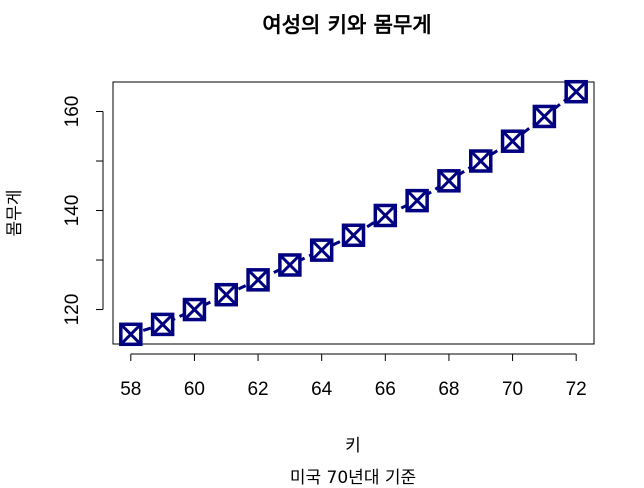 Image resolution: width=644 pixels, height=488 pixels. Describe the element at coordinates (448, 389) in the screenshot. I see `x-tick-label: 68` at that location.